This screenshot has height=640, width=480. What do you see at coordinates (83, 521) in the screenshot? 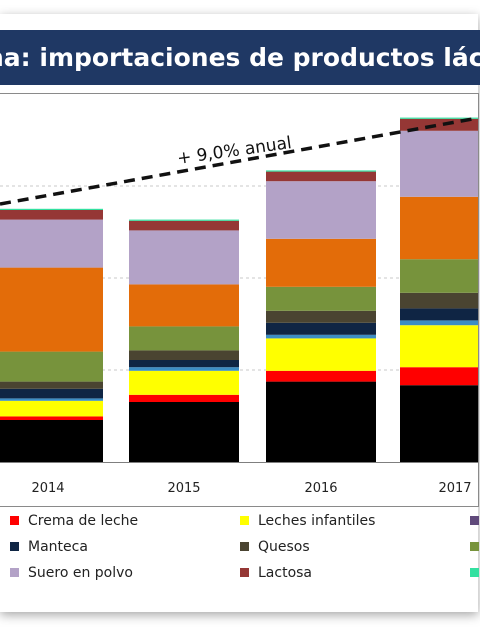
I see `legend-label: Crema de leche` at bounding box center [83, 521].